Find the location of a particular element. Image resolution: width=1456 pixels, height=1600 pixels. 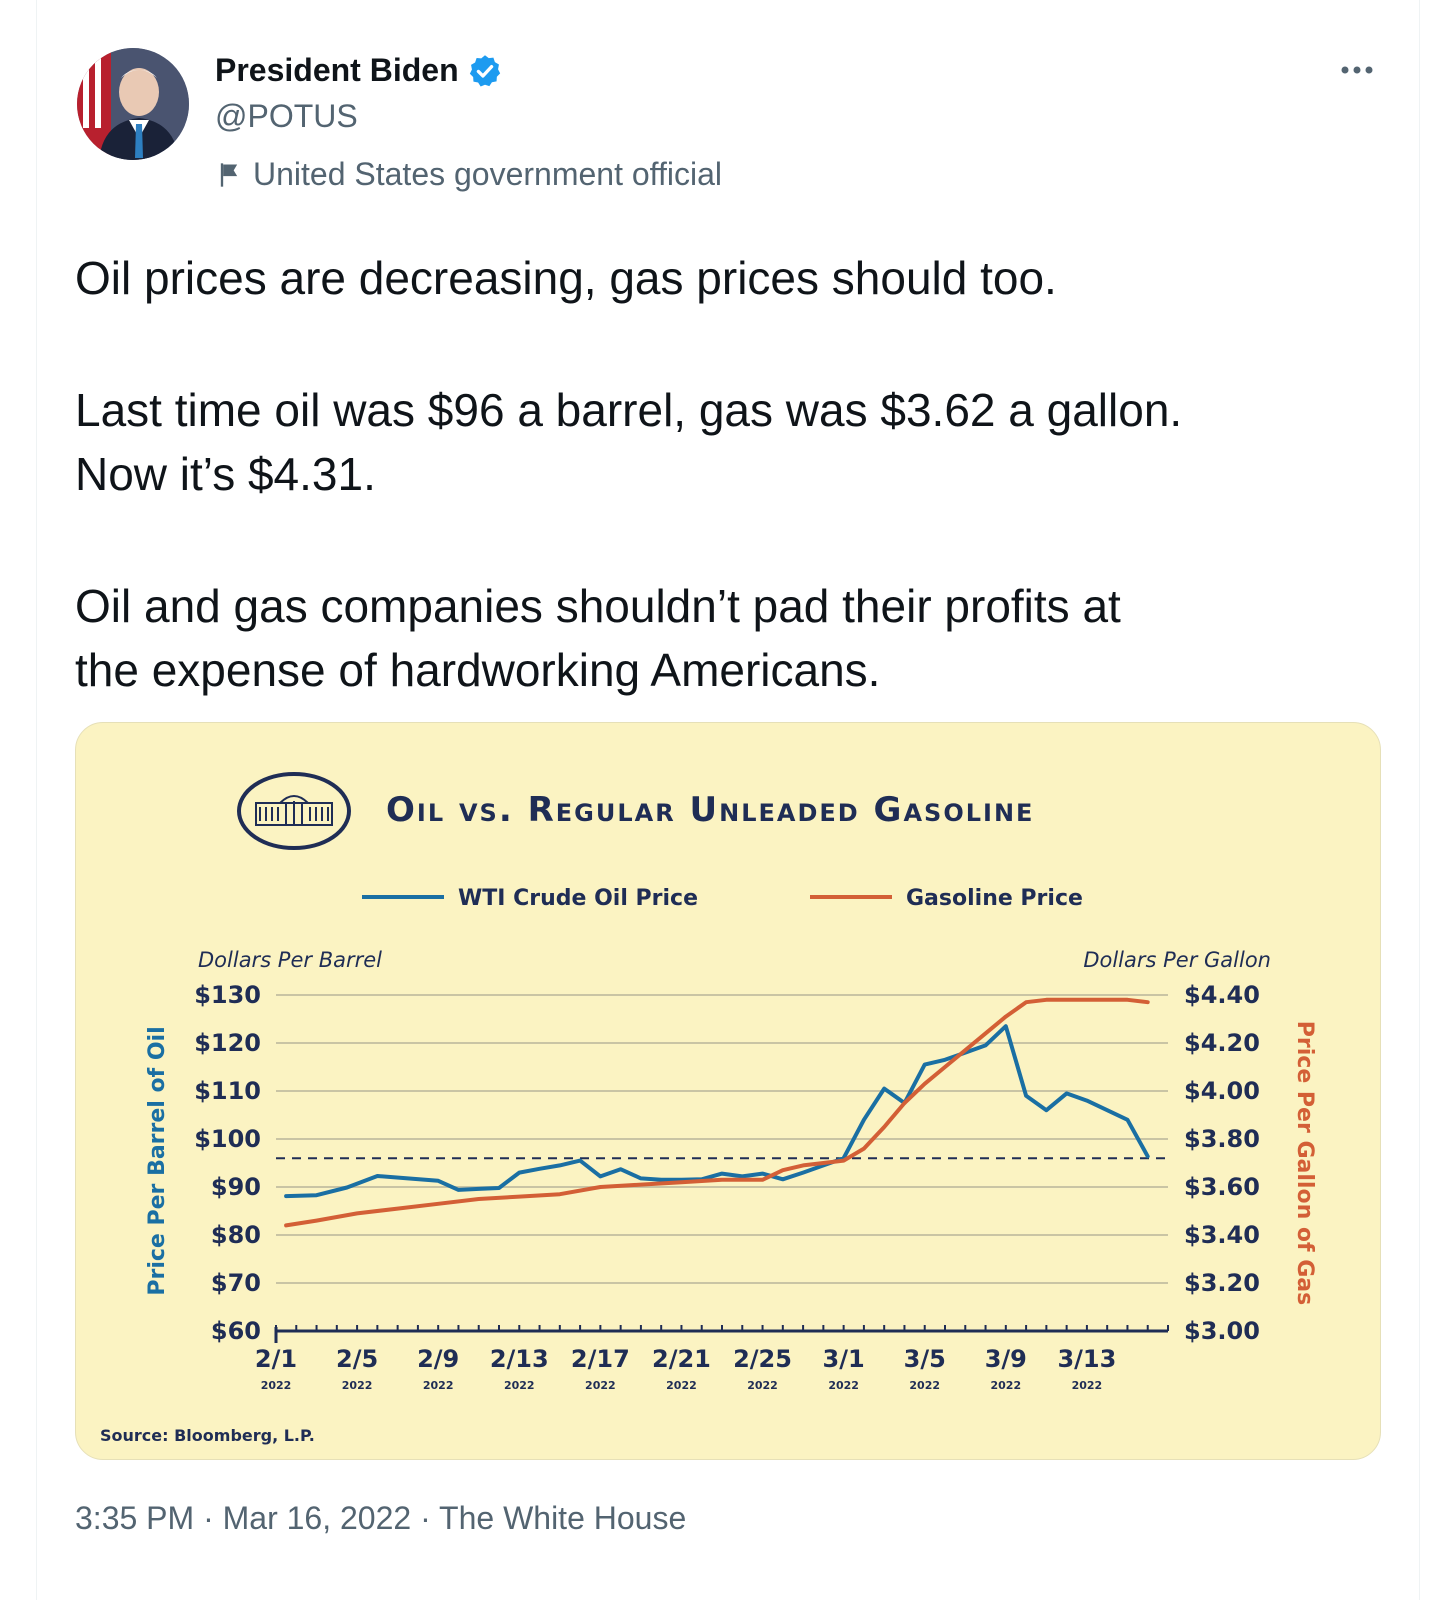

x-tick-label: 3/5 is located at coordinates (925, 1359).